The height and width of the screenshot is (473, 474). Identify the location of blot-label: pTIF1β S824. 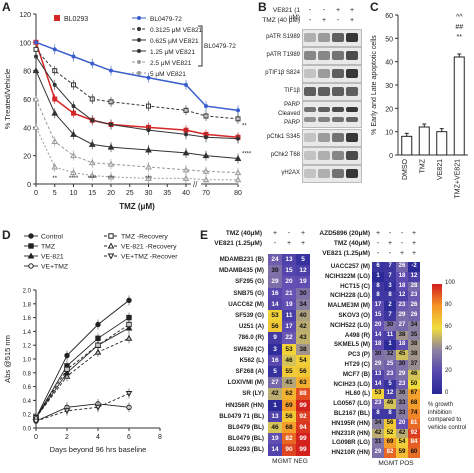
(282, 73).